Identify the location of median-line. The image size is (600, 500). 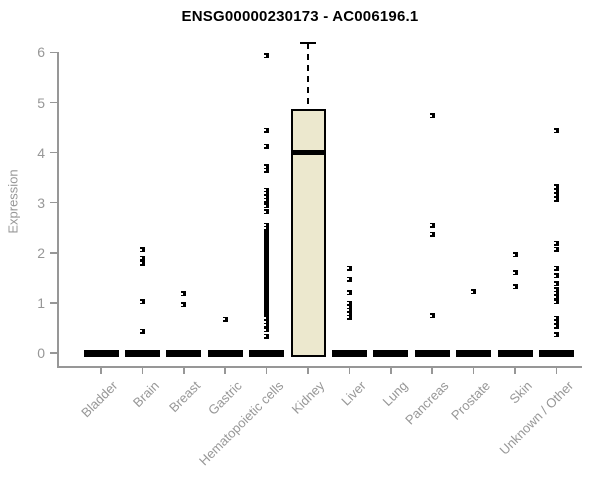
(308, 153).